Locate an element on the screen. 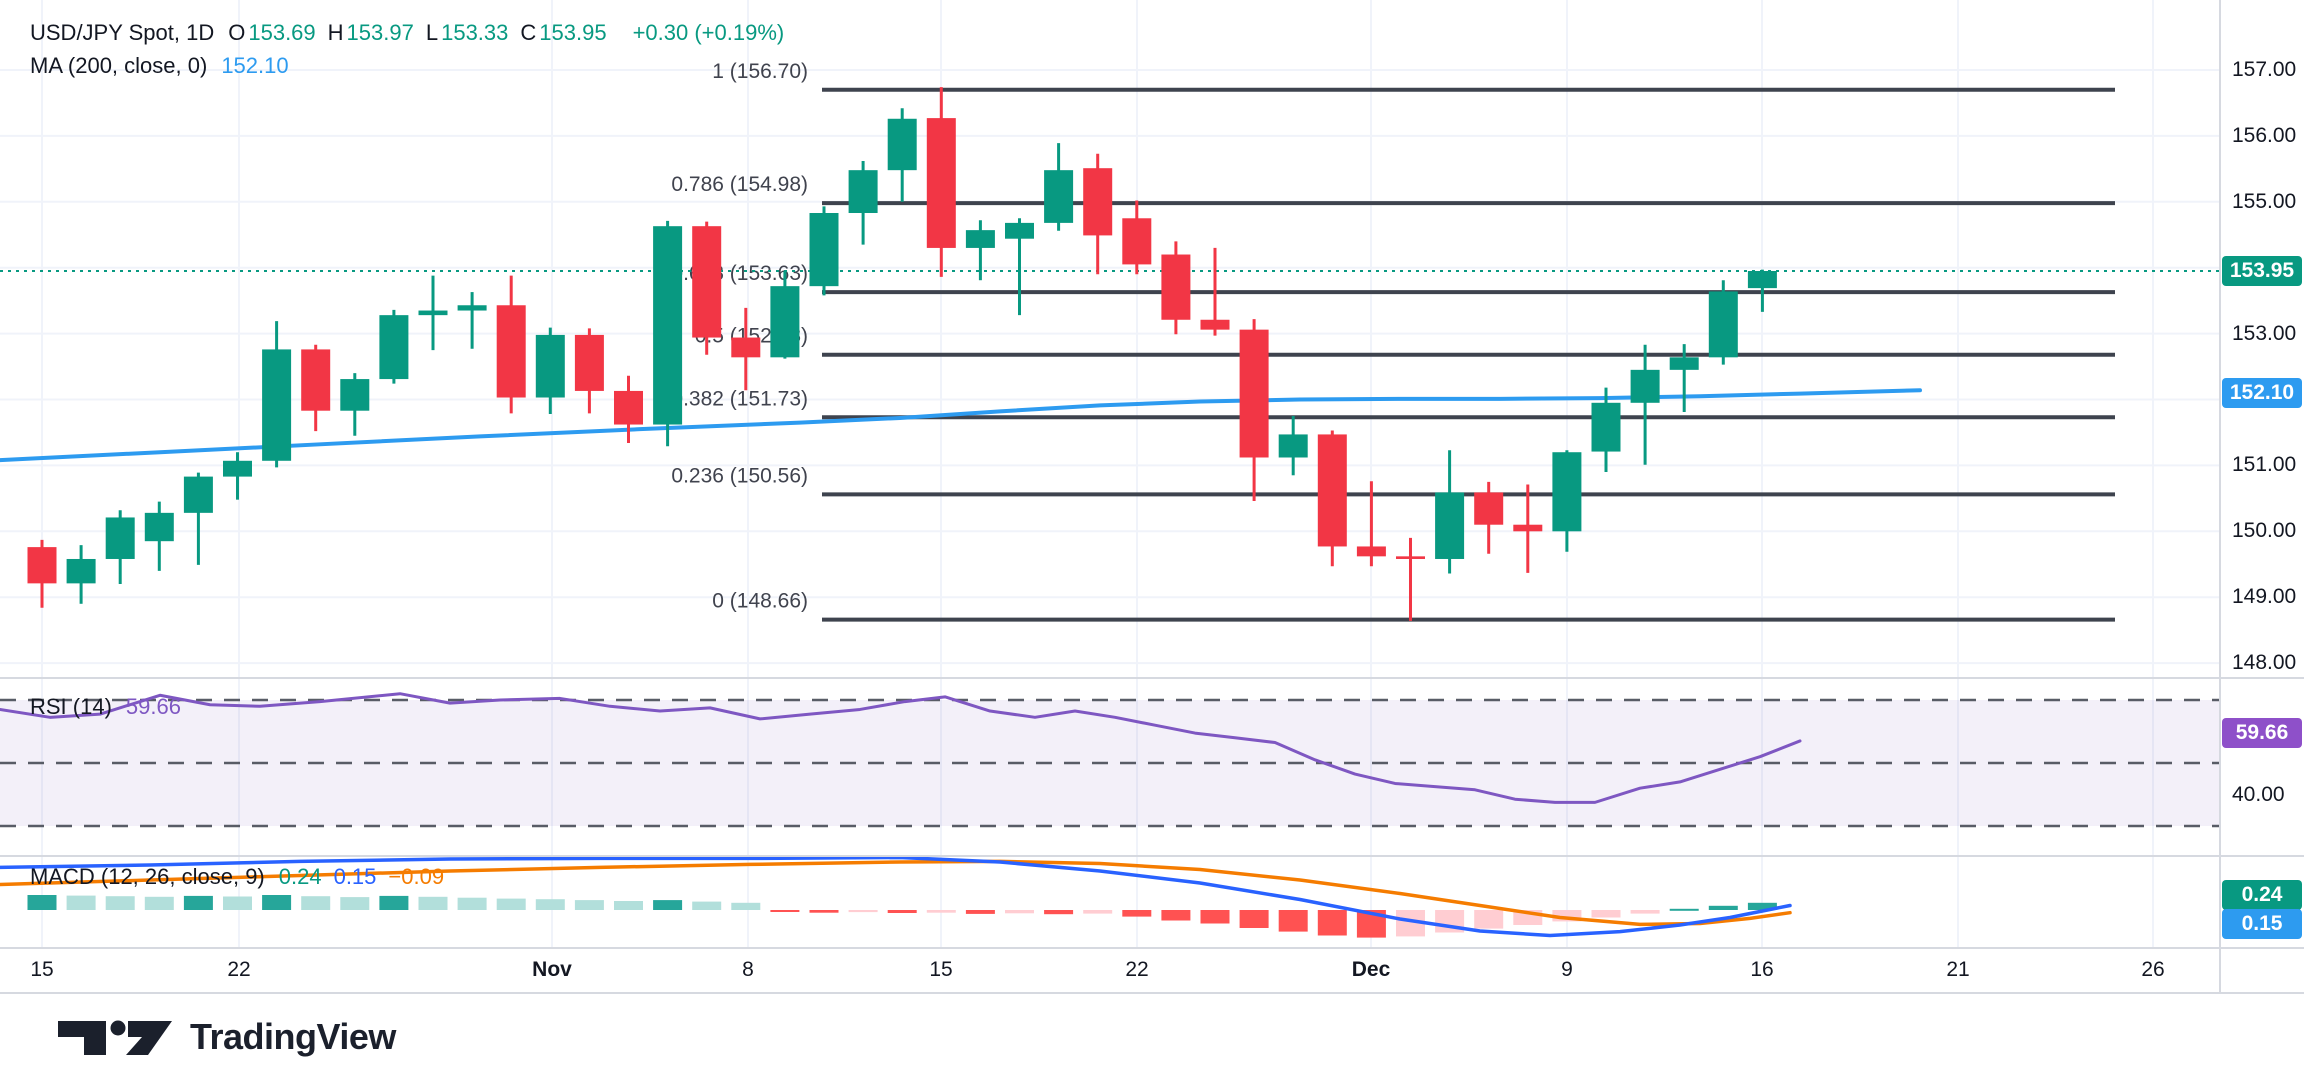 The height and width of the screenshot is (1066, 2304). fib-label: 0.236 (150.56) is located at coordinates (739, 475).